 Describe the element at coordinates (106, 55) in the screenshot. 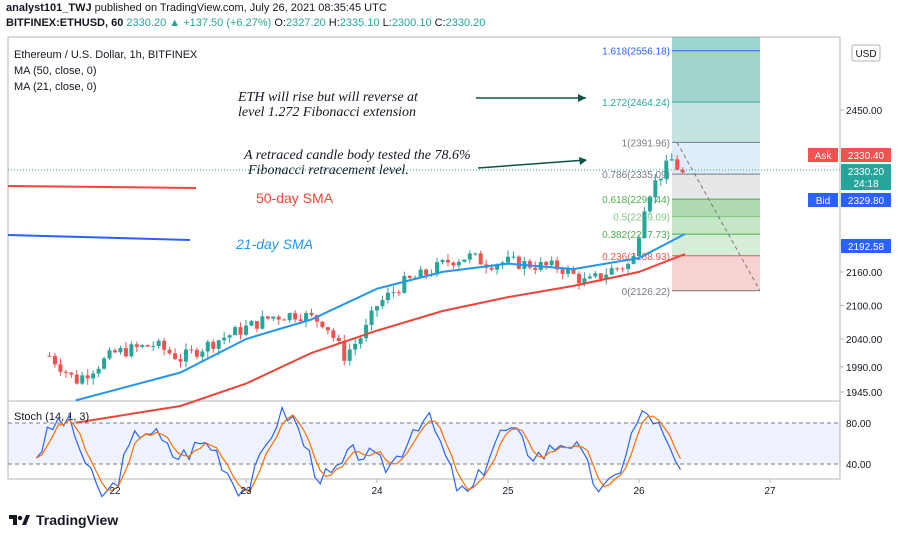

I see `chart-title: Ethereum / U.S. Dollar, 1h, BITFINEX` at that location.